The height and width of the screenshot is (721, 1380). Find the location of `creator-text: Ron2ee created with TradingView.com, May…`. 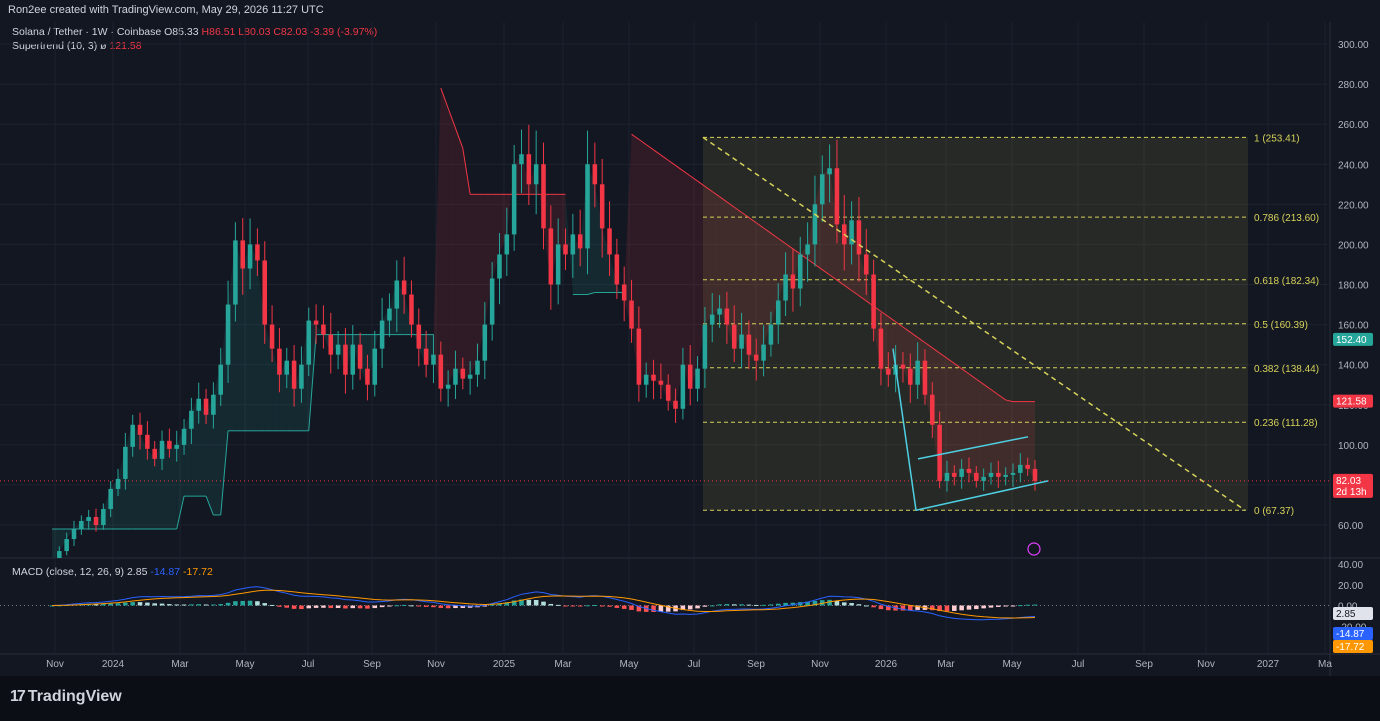

creator-text: Ron2ee created with TradingView.com, May… is located at coordinates (166, 10).